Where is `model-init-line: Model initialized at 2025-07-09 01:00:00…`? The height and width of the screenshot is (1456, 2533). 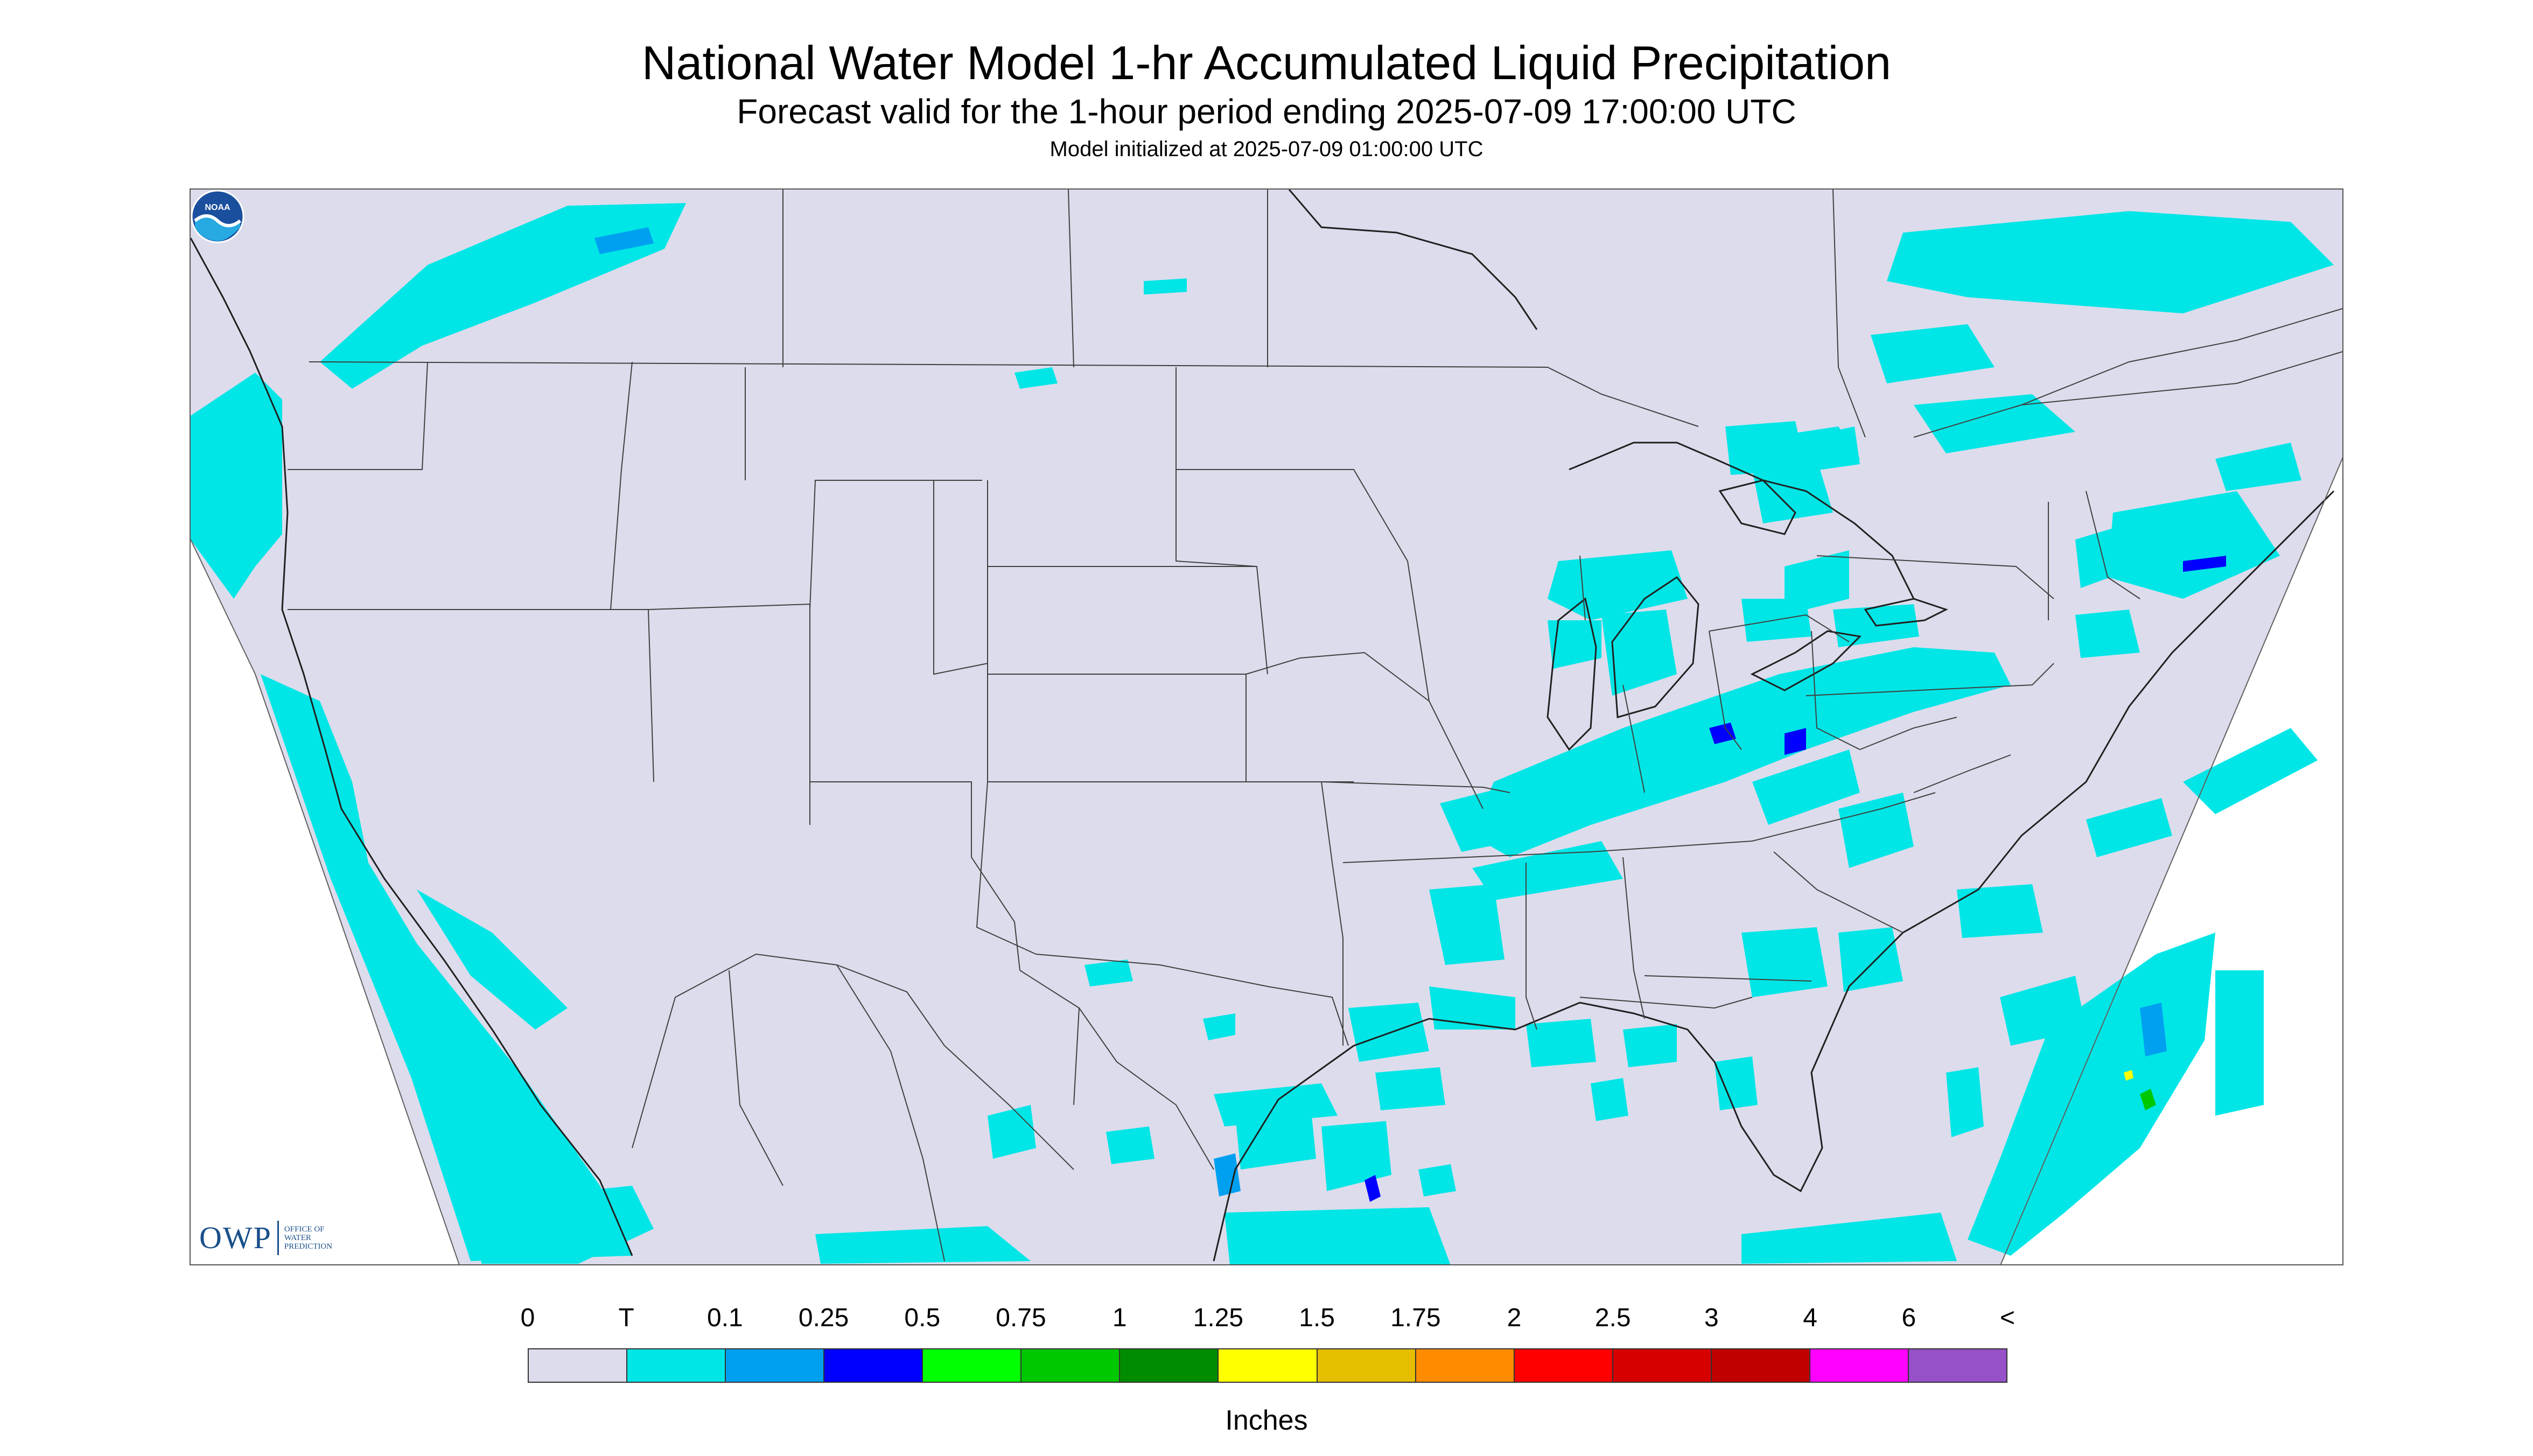 model-init-line: Model initialized at 2025-07-09 01:00:00… is located at coordinates (1266, 149).